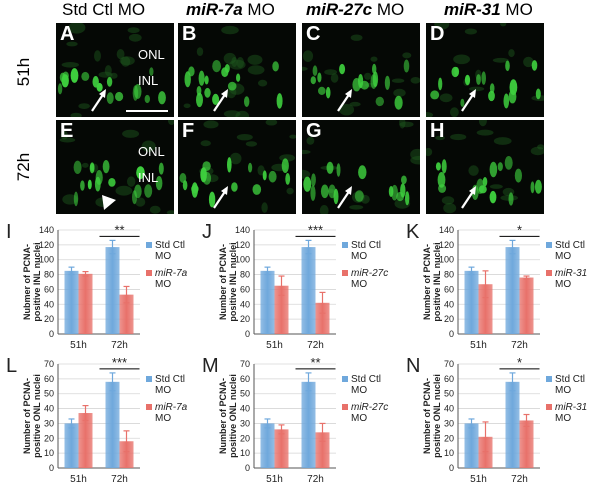 The height and width of the screenshot is (491, 600). What do you see at coordinates (437, 34) in the screenshot?
I see `panel-letter: D` at bounding box center [437, 34].